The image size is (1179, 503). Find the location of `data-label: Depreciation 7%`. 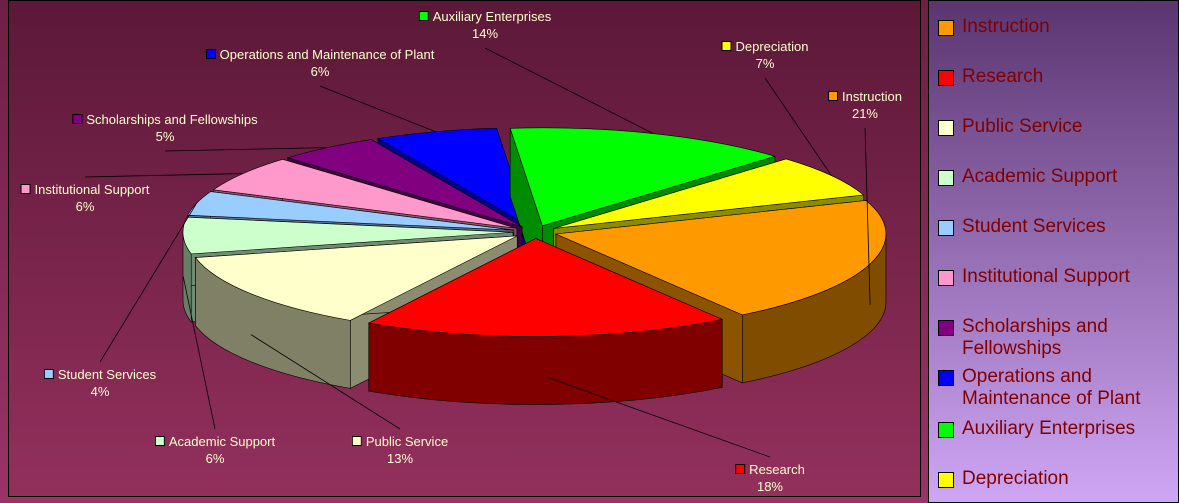

data-label: Depreciation 7% is located at coordinates (765, 55).